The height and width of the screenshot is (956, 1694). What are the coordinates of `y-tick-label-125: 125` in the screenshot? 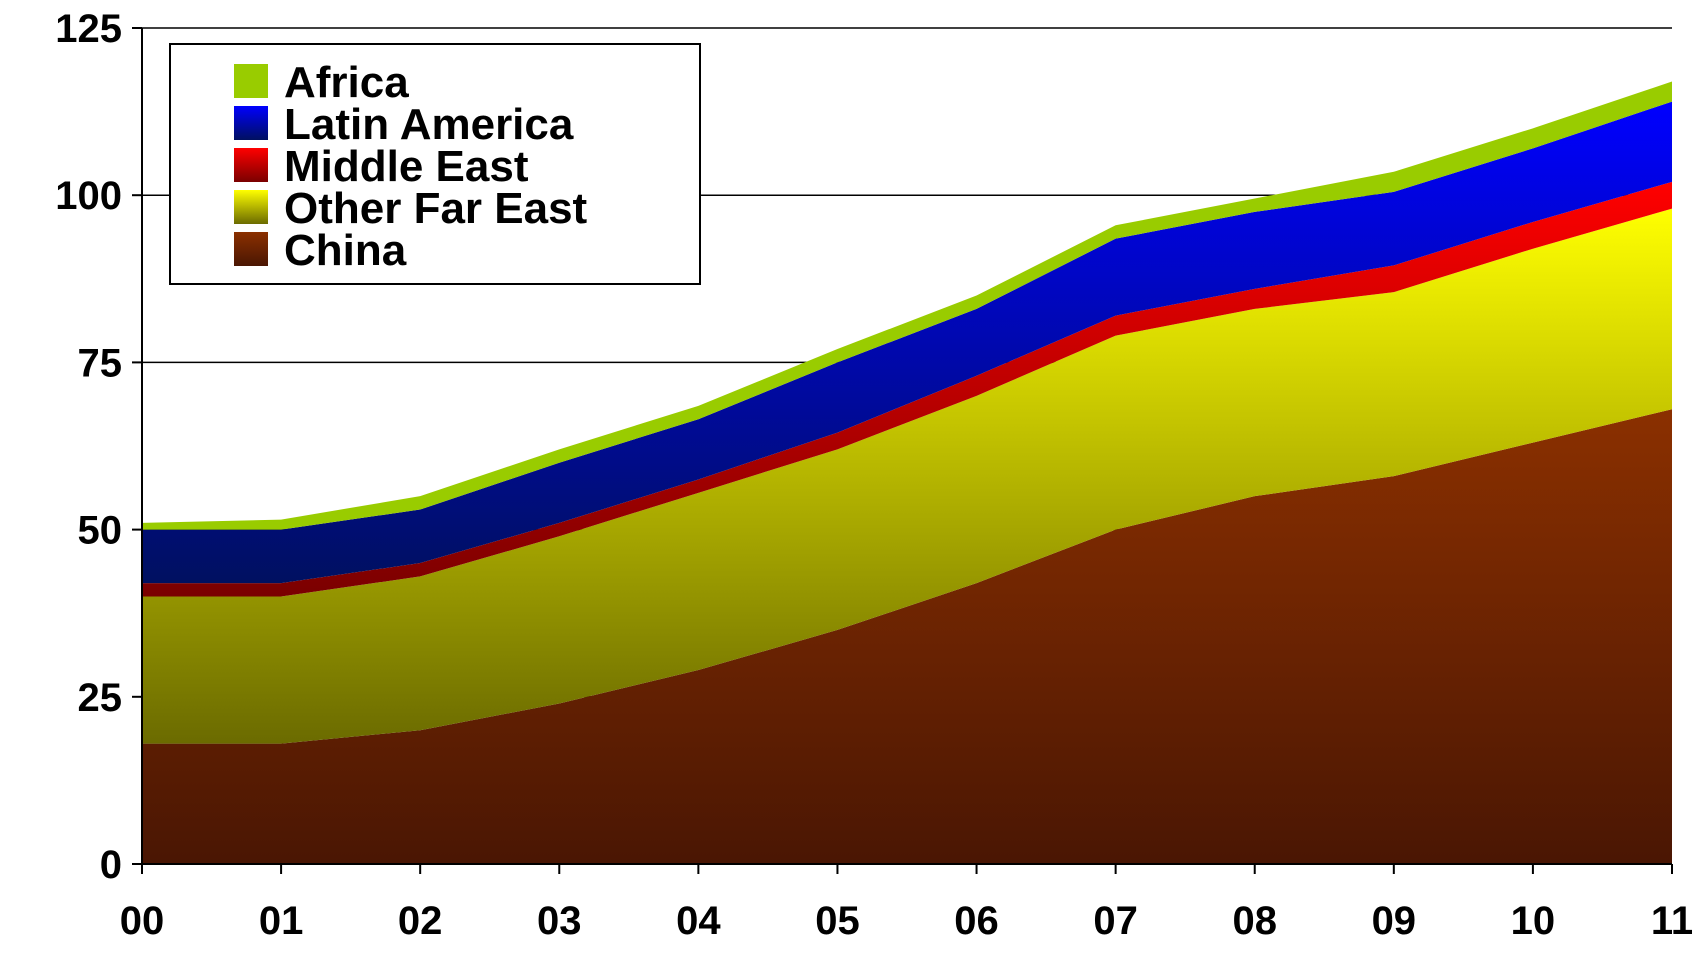 It's located at (88, 29).